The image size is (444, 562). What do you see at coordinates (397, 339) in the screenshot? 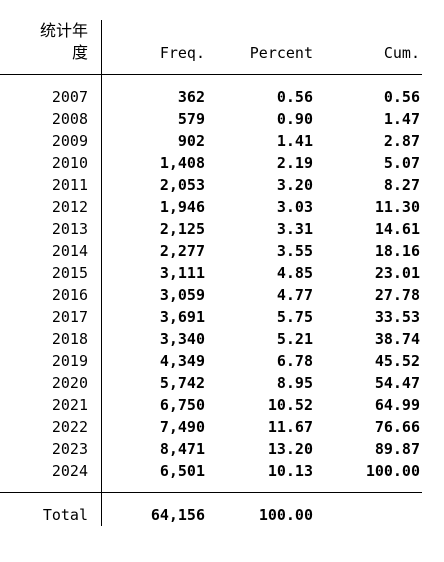
I see `cum-cell: 38.74` at bounding box center [397, 339].